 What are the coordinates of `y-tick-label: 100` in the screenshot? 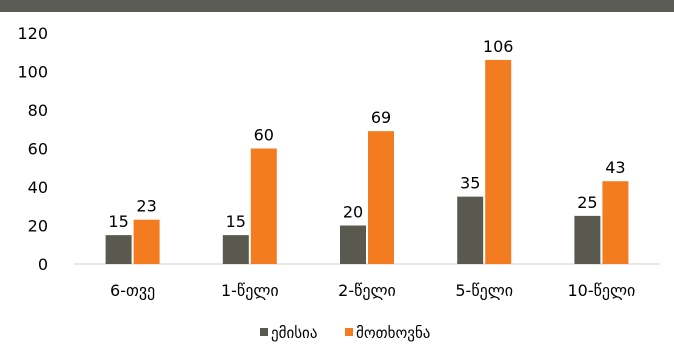 It's located at (32, 72).